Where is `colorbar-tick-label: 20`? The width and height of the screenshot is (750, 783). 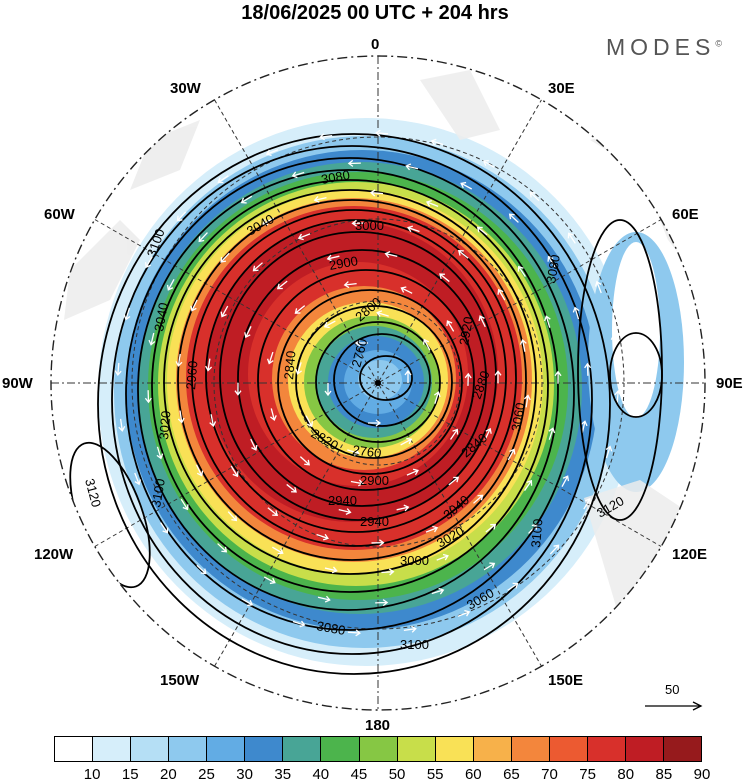 colorbar-tick-label: 20 is located at coordinates (168, 774).